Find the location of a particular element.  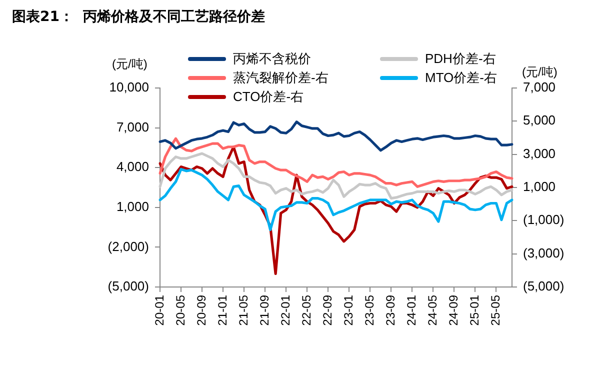

chart-title: 图表21： 丙烯价格及不同工艺路径价差 is located at coordinates (139, 17).